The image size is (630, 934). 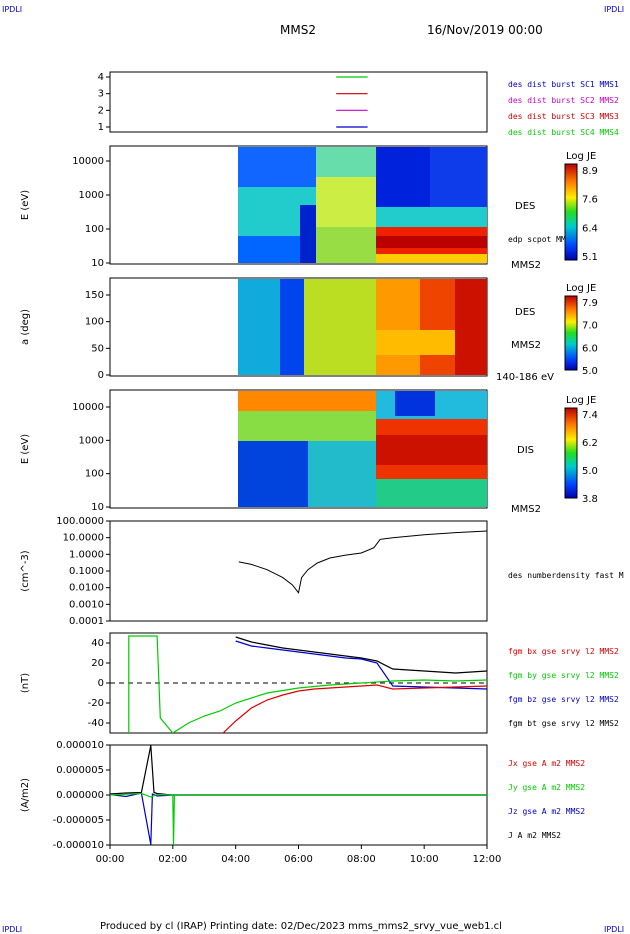 I want to click on bfield-y-tick-label: -40, so click(x=96, y=723).